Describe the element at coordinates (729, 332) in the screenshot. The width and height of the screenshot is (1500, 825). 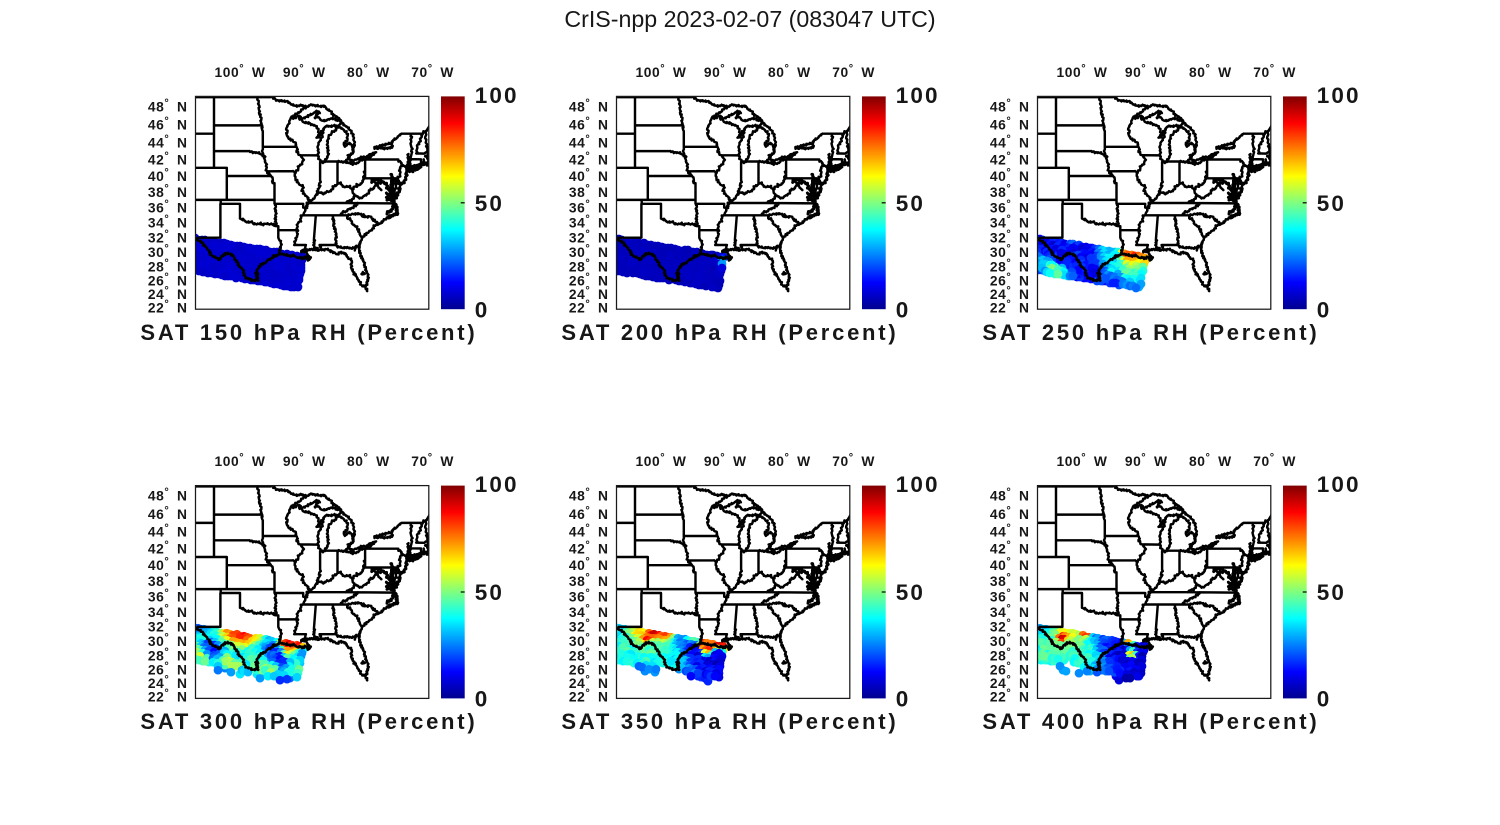
I see `svg-text: SAT 200 hPa RH (Percent)` at that location.